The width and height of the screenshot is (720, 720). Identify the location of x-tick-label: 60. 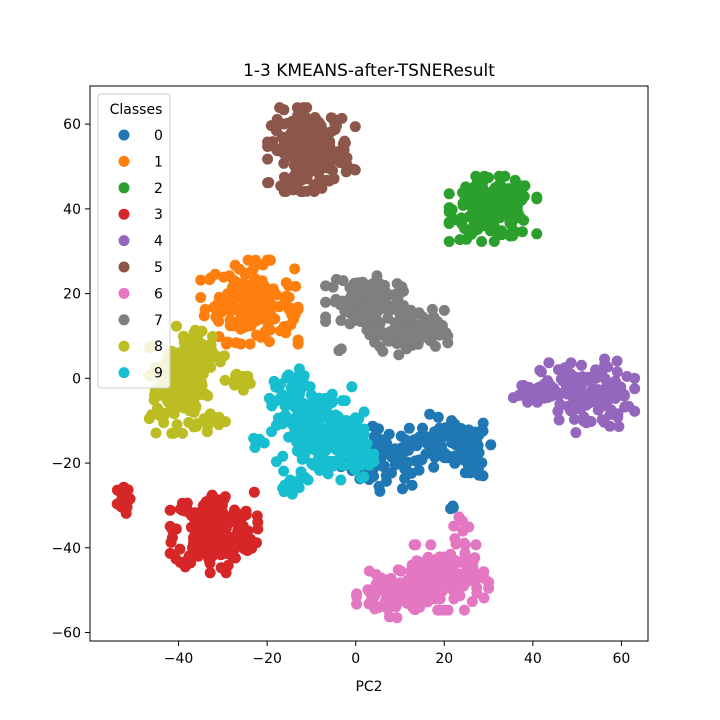
(622, 659).